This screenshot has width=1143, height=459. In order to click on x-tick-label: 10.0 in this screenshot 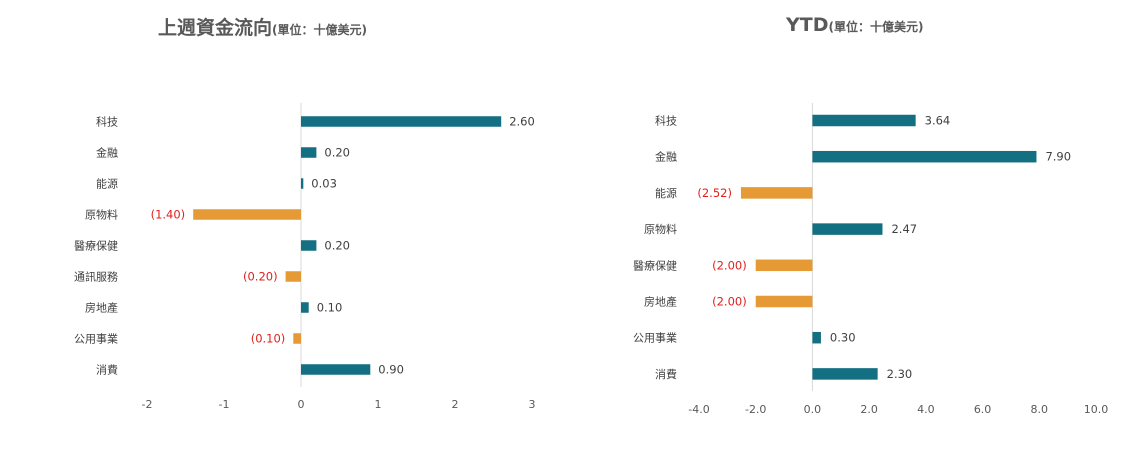, I will do `click(1096, 409)`.